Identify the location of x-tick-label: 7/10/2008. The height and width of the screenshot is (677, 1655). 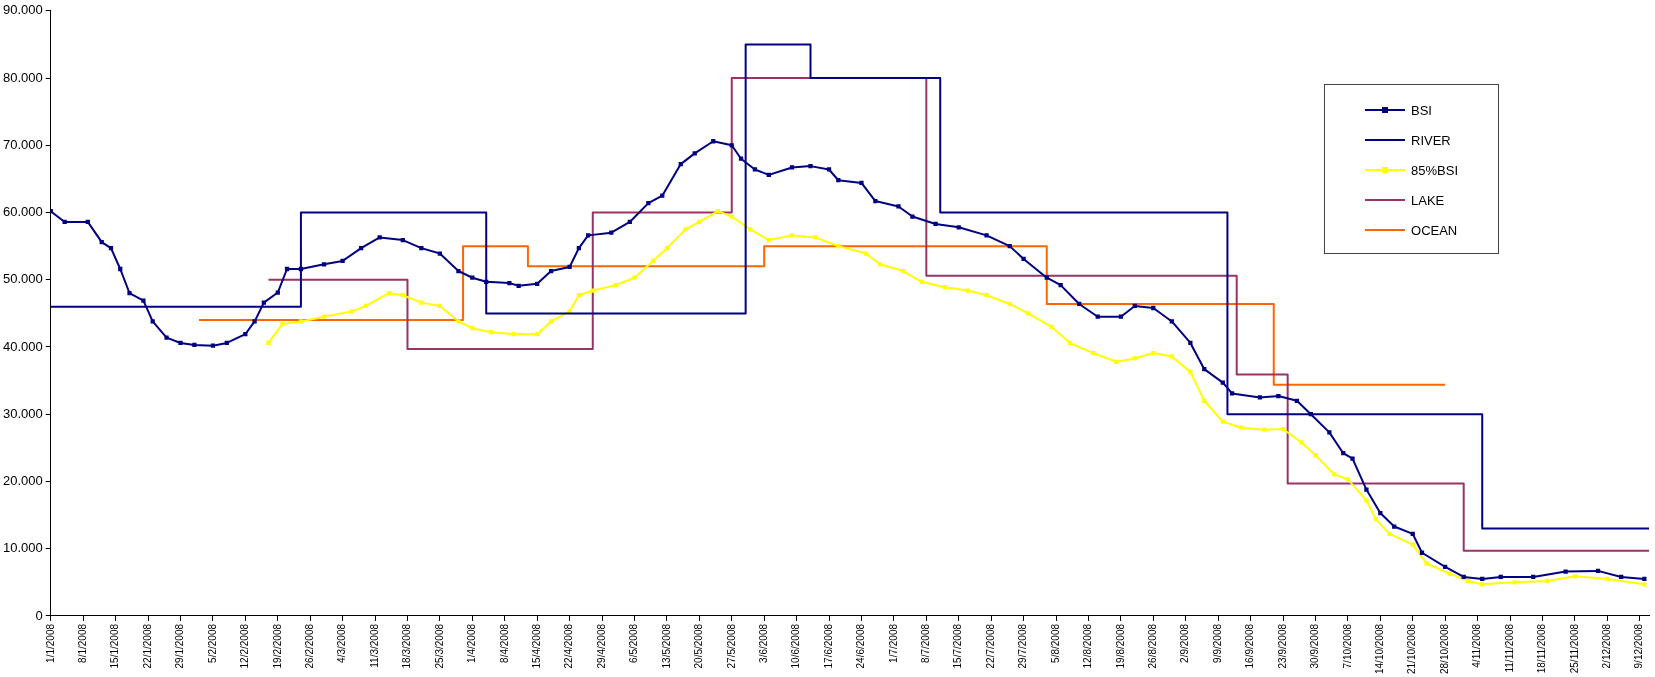
(1347, 646).